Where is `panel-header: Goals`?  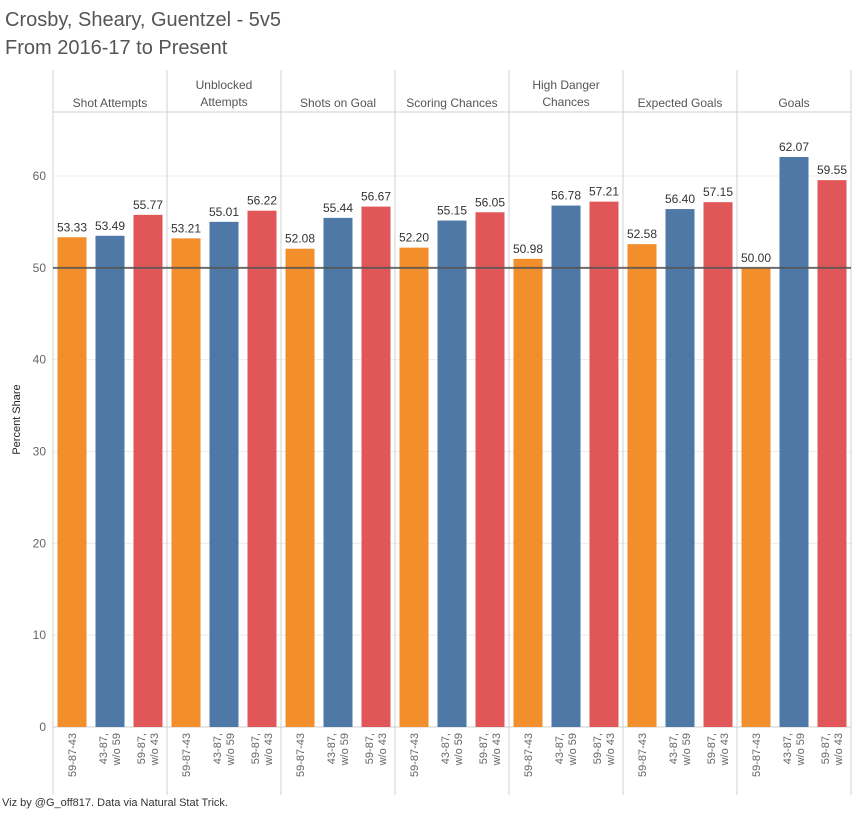 panel-header: Goals is located at coordinates (793, 103).